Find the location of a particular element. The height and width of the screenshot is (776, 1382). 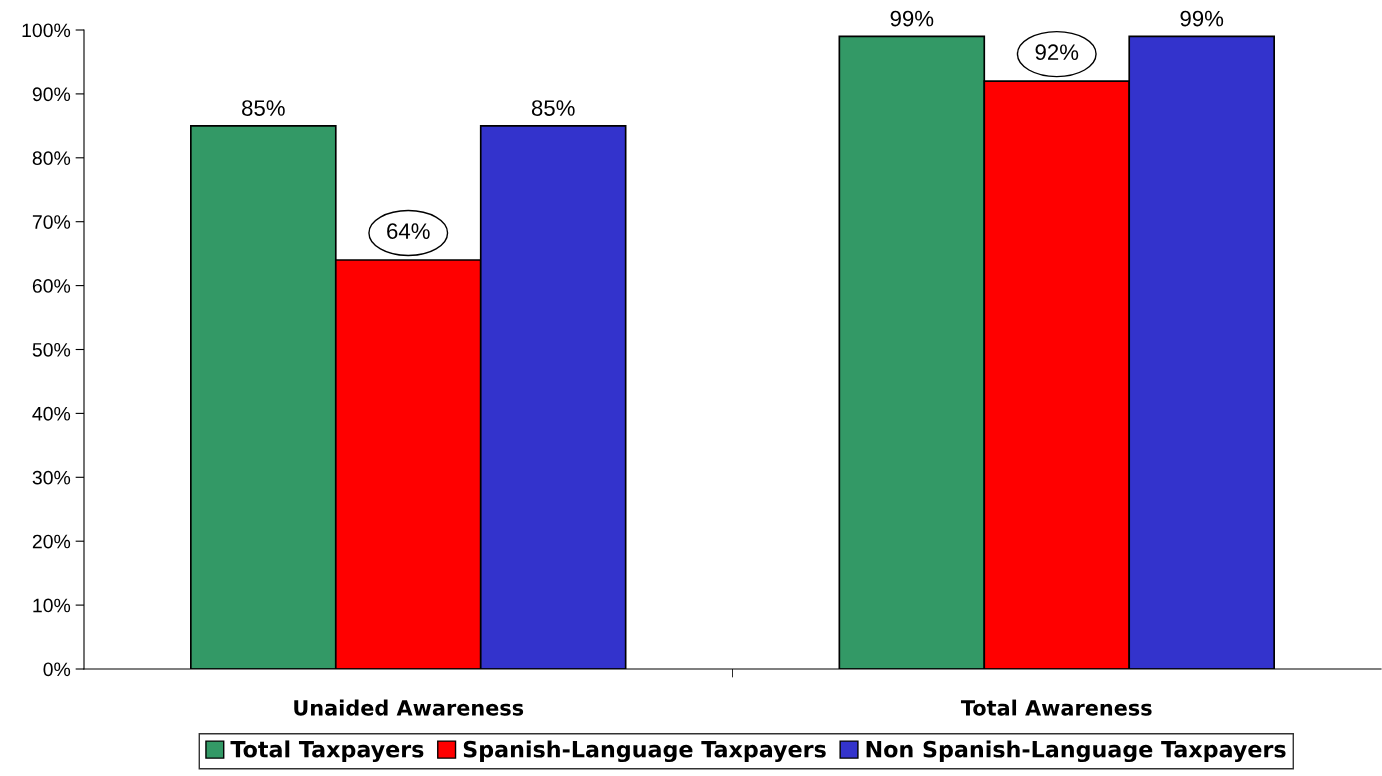

y-tick-label: 60% is located at coordinates (51, 286).